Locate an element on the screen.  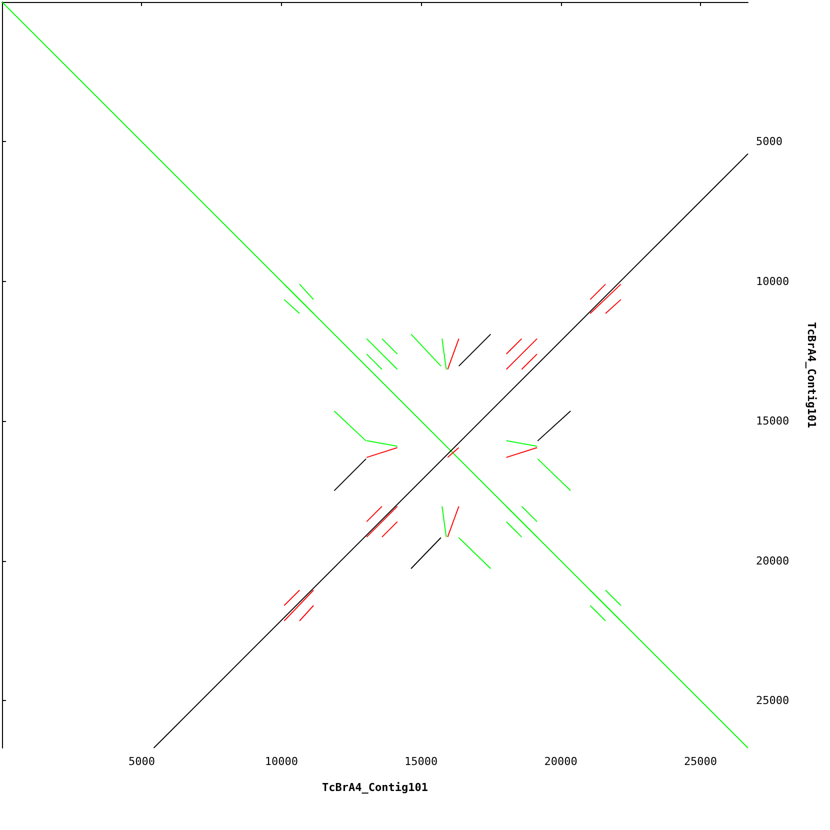
y-tick-label: 25000 is located at coordinates (773, 700).